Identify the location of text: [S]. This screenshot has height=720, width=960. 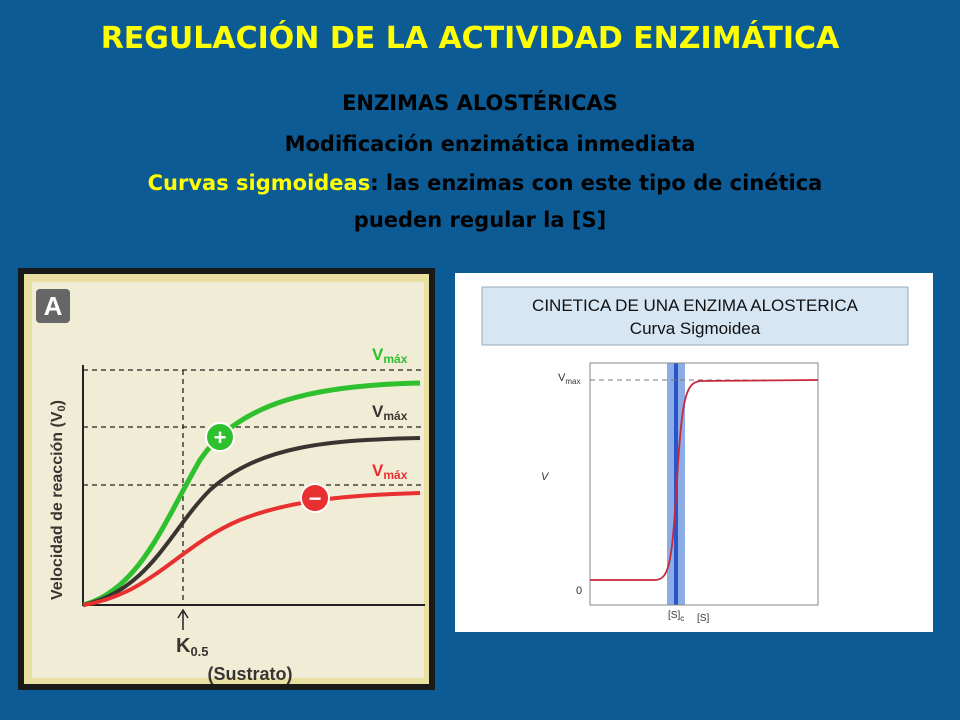
(674, 615).